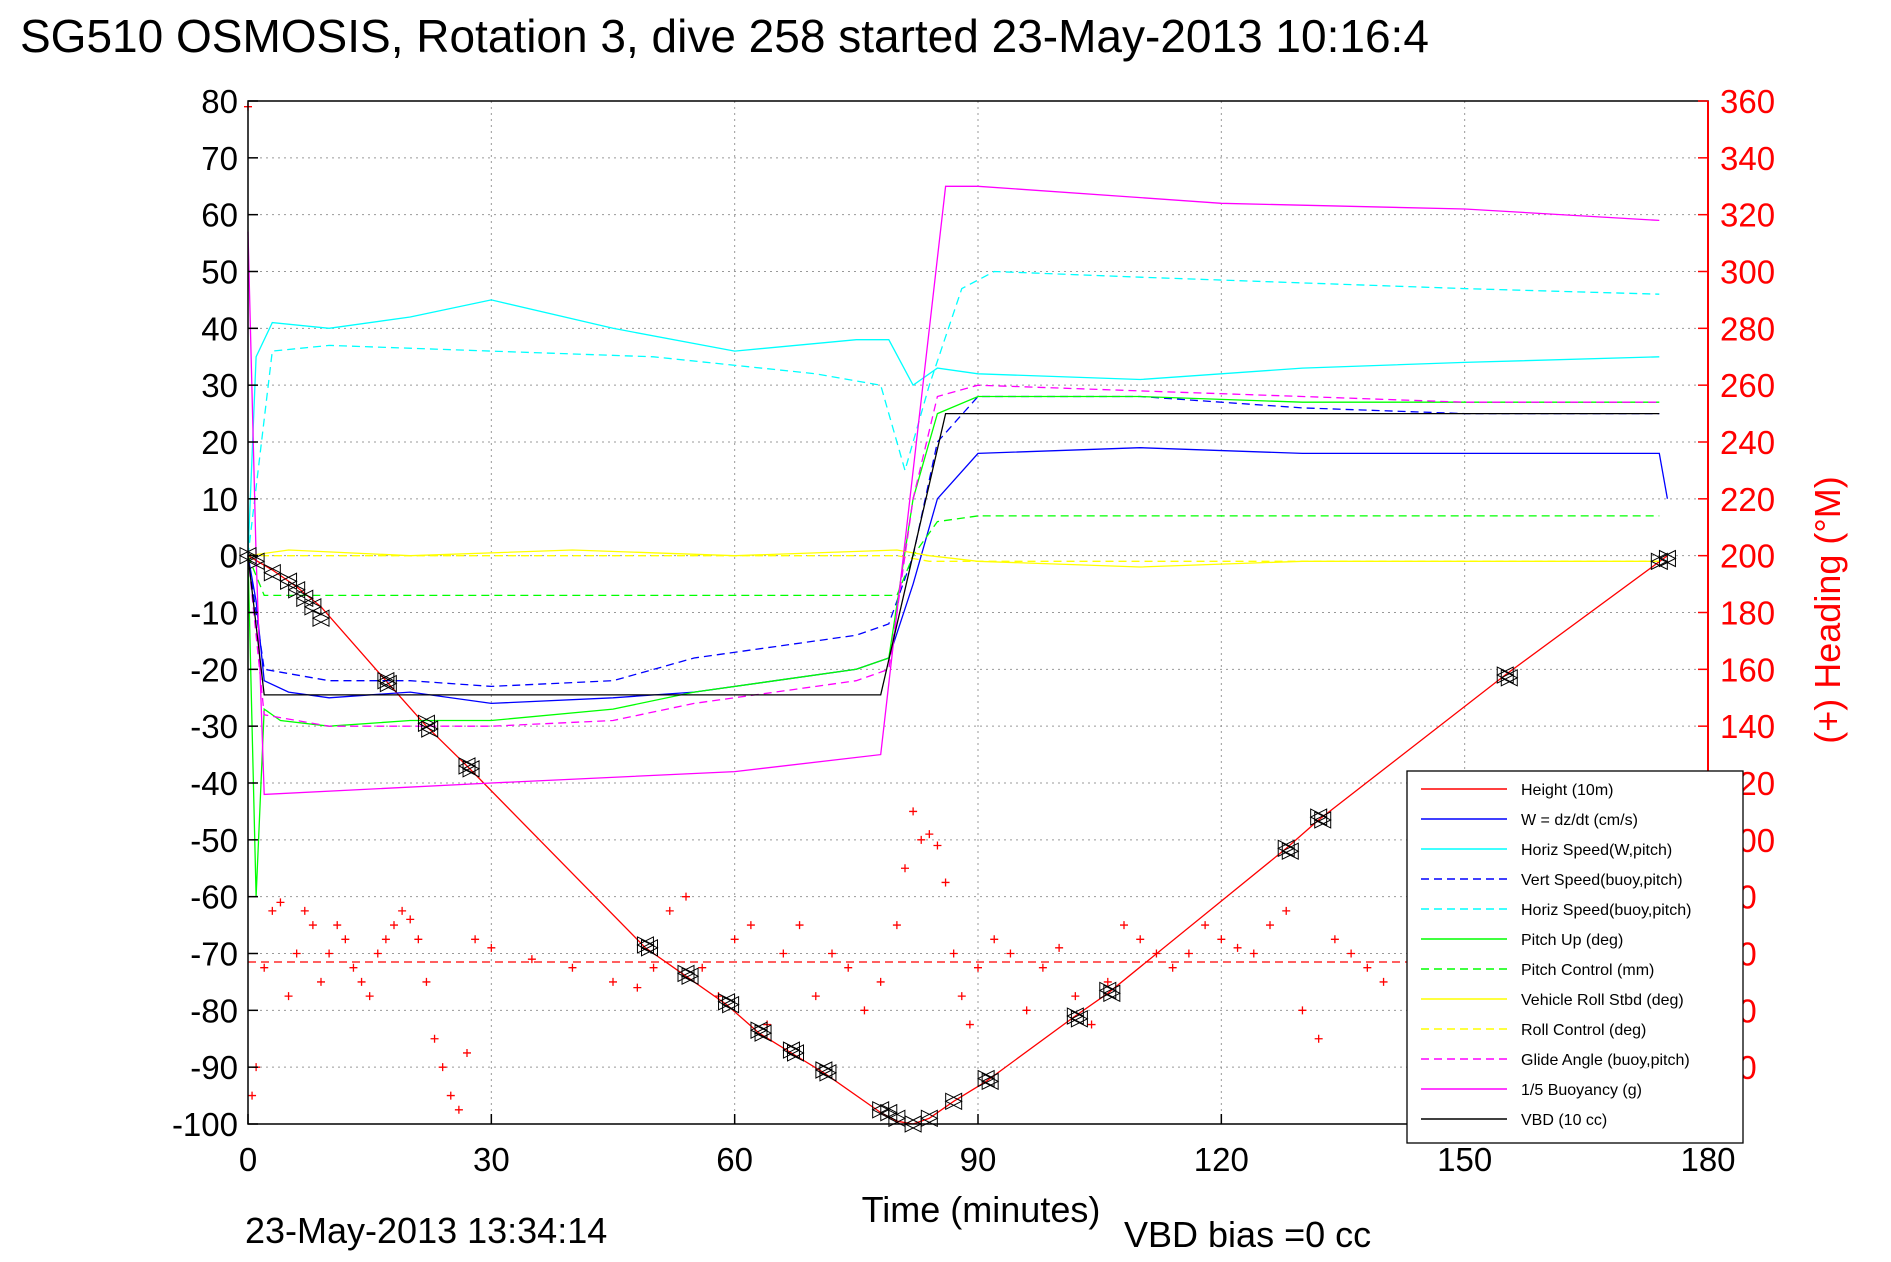 This screenshot has height=1262, width=1891. What do you see at coordinates (1747, 101) in the screenshot?
I see `right-tick-label: 360` at bounding box center [1747, 101].